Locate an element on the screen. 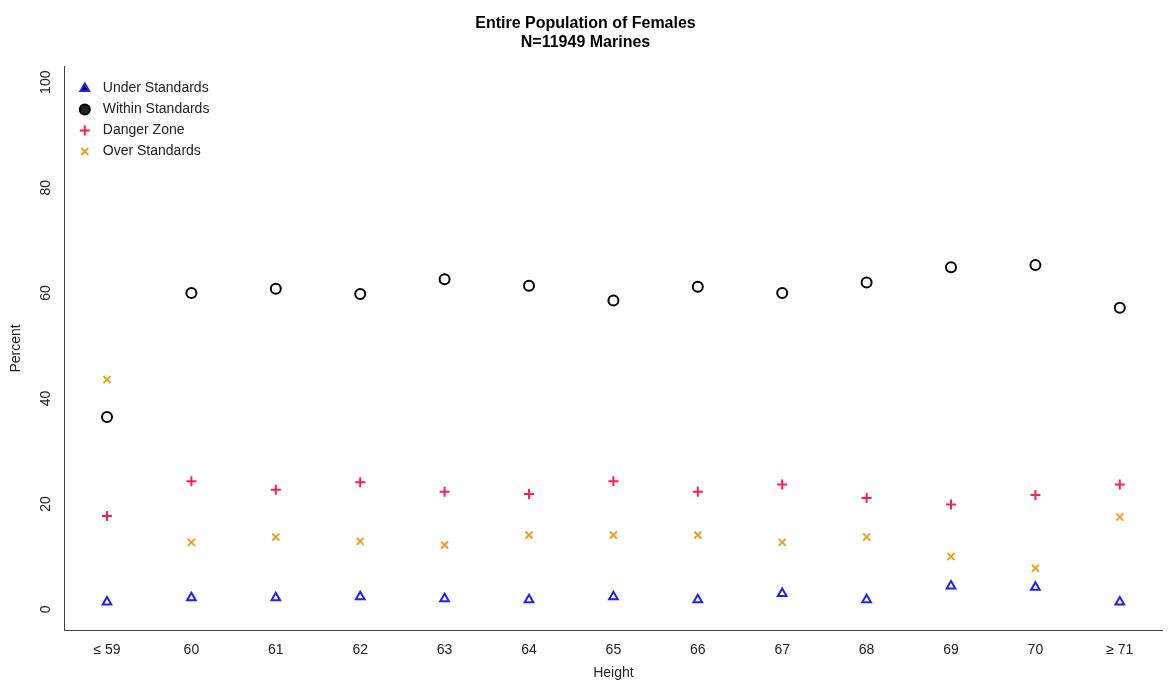 This screenshot has height=690, width=1169. x-tick-label: 66 is located at coordinates (698, 648).